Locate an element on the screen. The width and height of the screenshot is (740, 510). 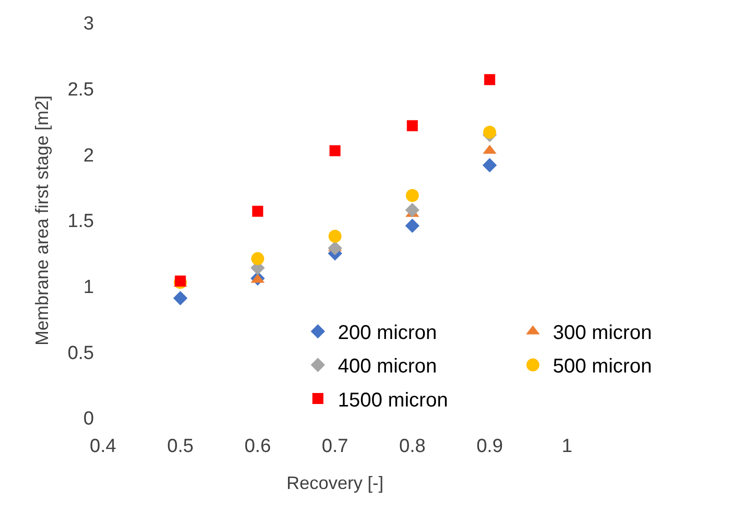
legend-label: 400 micron is located at coordinates (387, 367).